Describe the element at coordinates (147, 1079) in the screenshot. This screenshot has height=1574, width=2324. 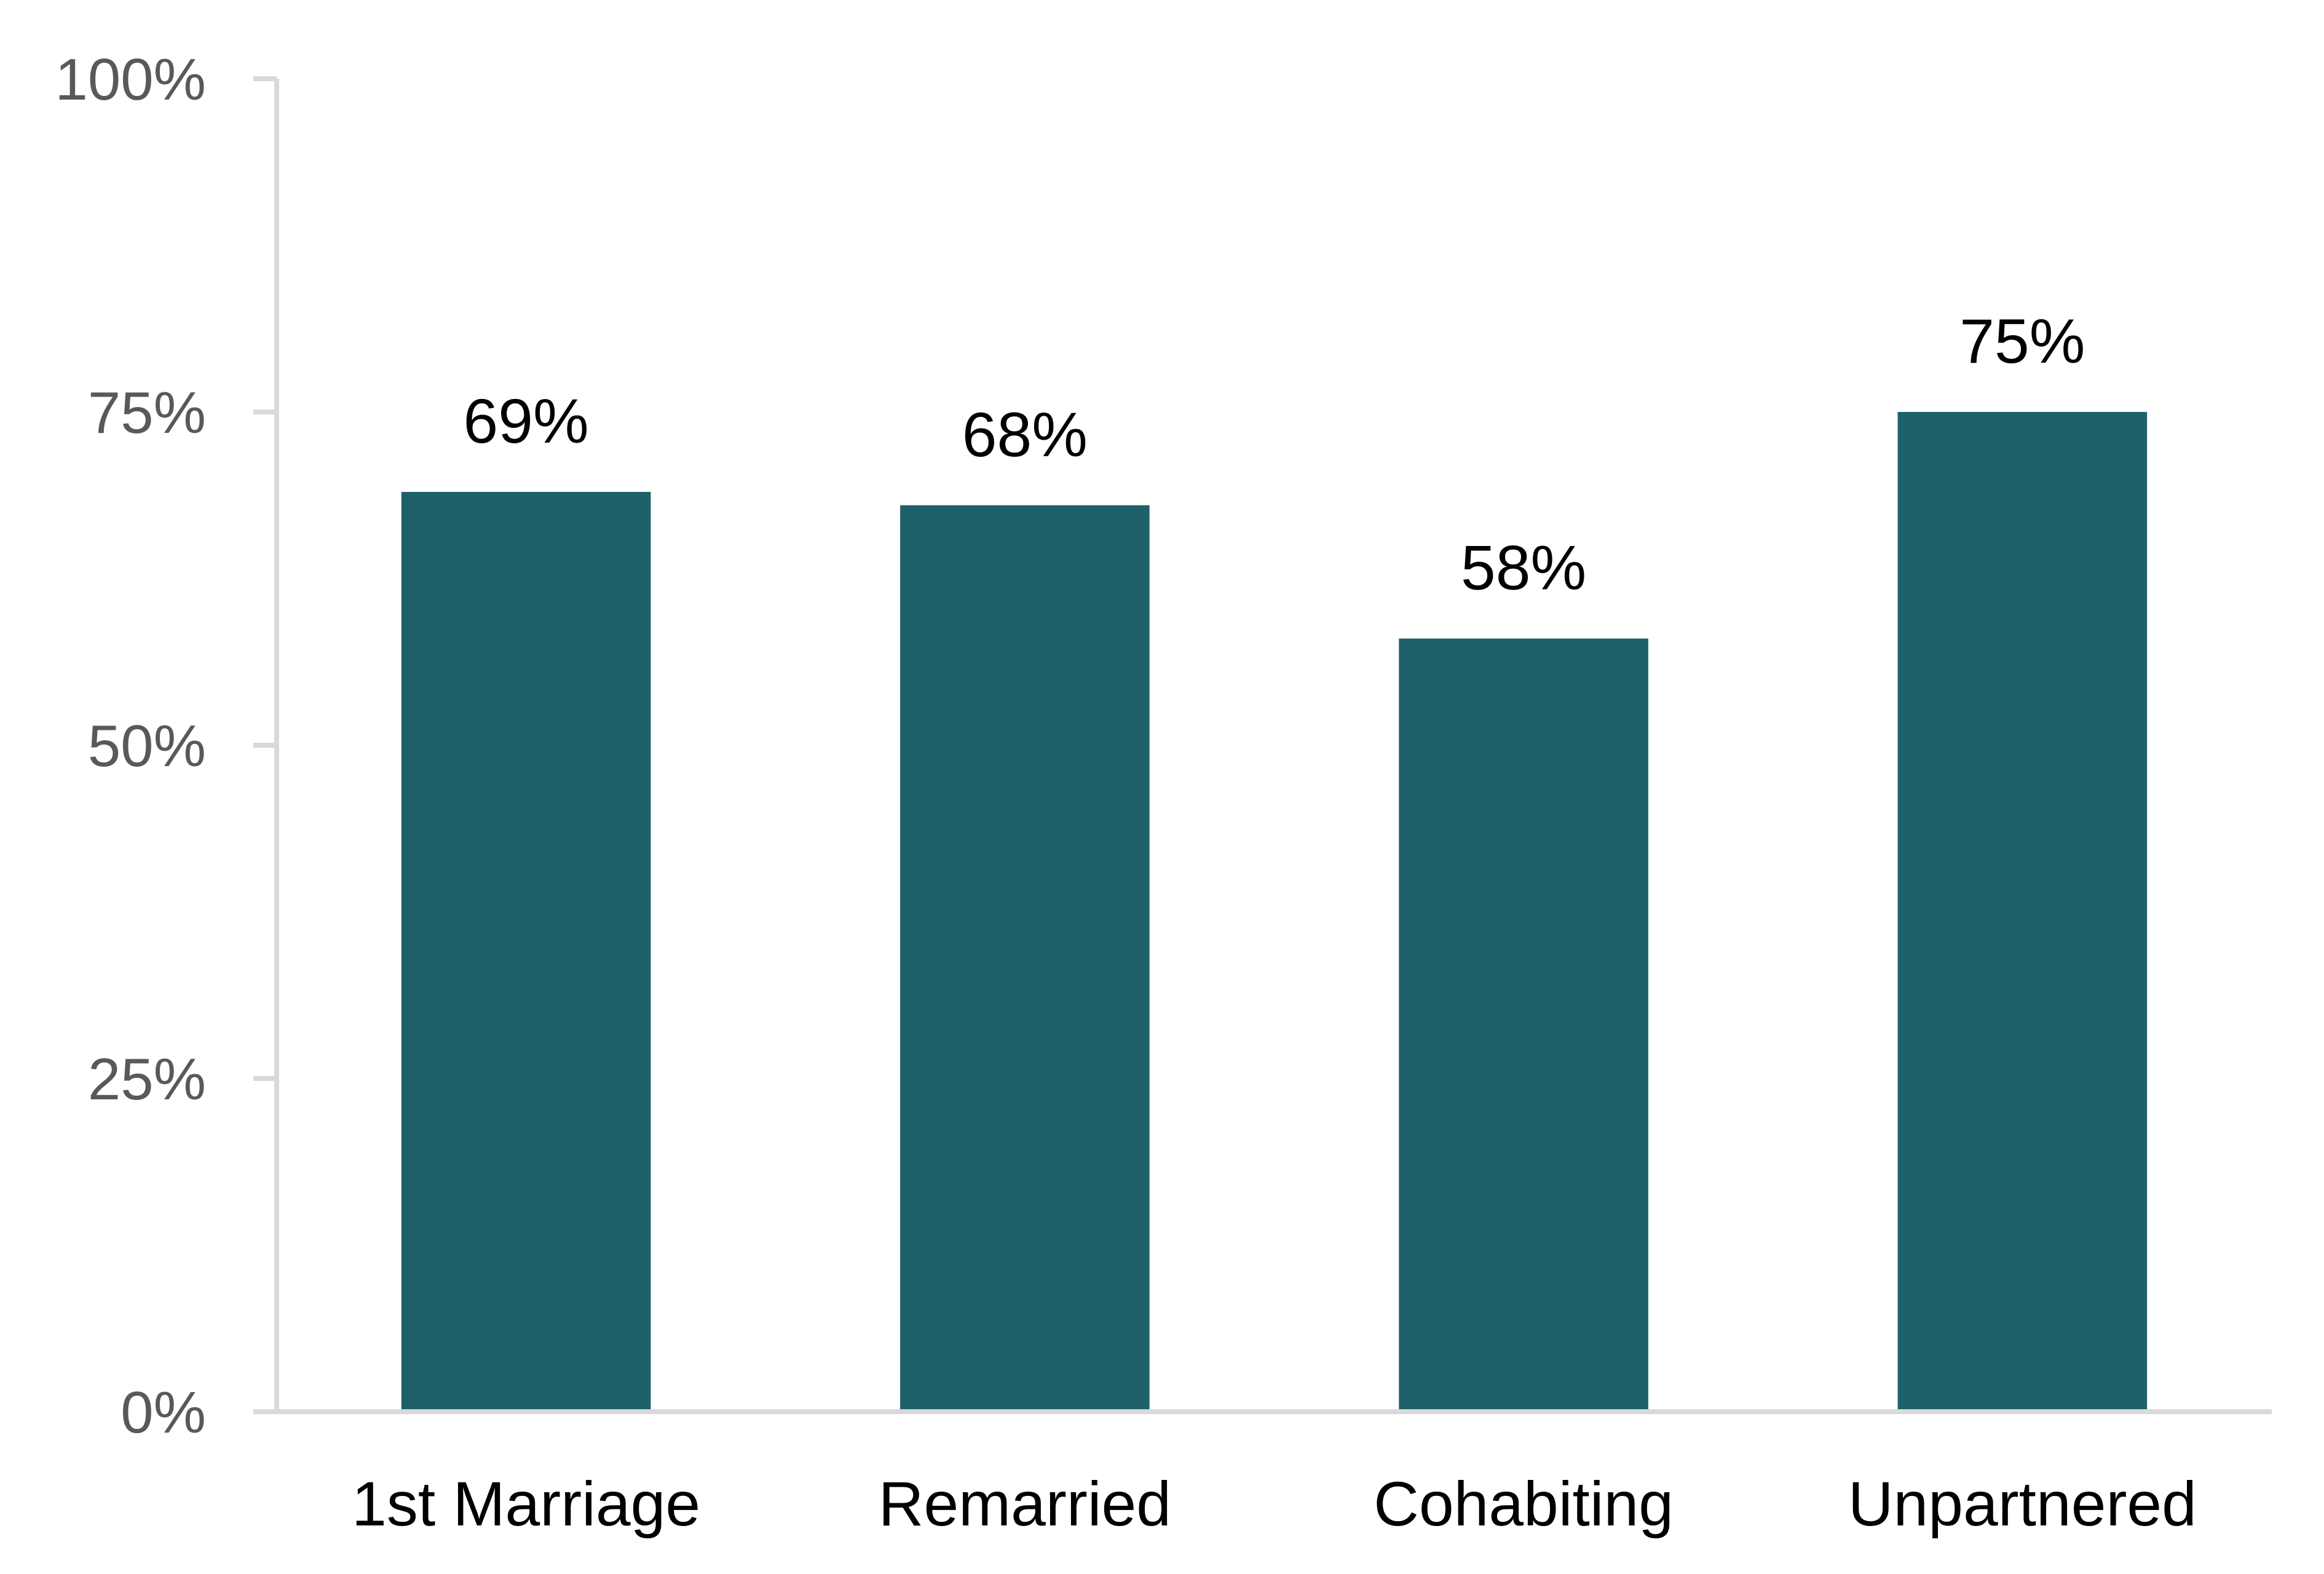
I see `y-tick-label: 25%` at that location.